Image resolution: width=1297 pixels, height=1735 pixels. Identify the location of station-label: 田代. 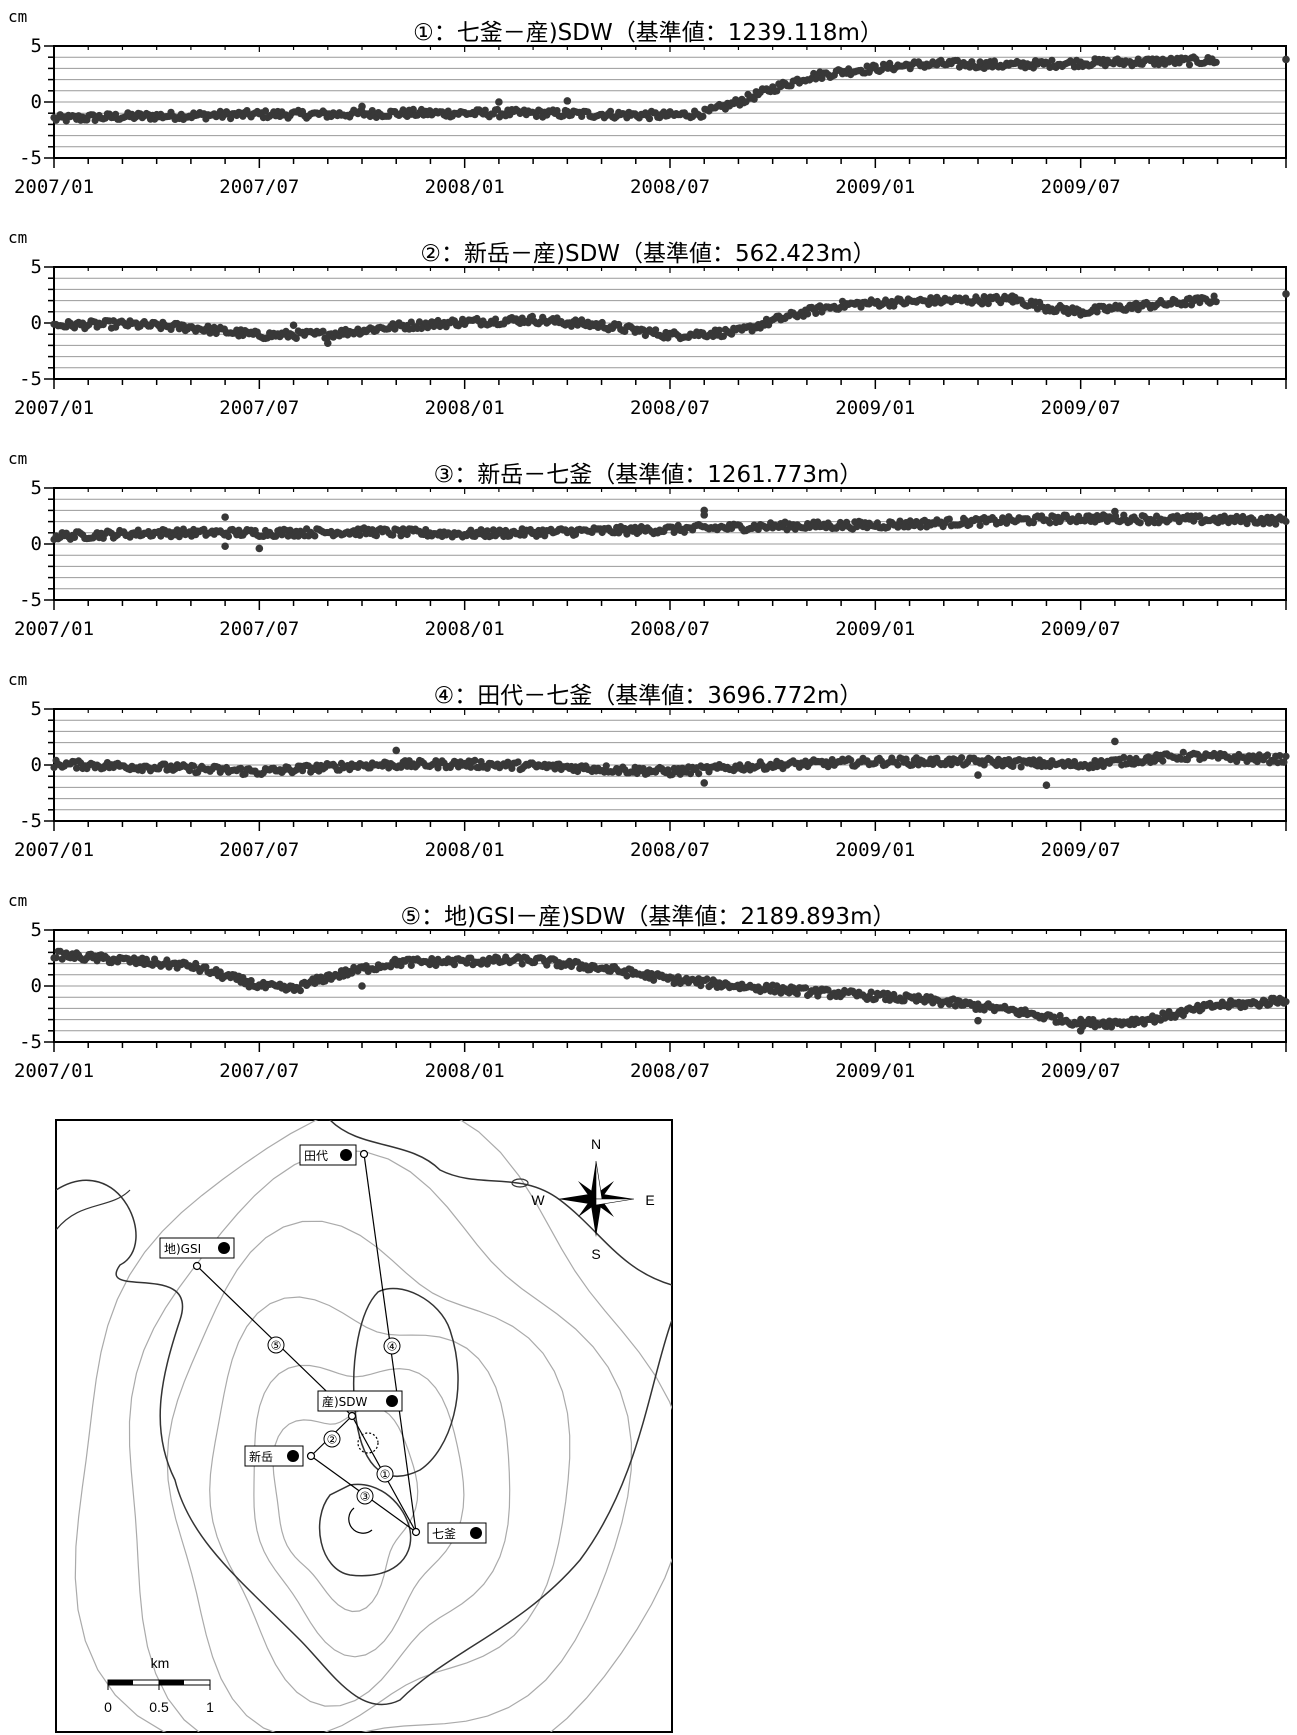
(328, 1155).